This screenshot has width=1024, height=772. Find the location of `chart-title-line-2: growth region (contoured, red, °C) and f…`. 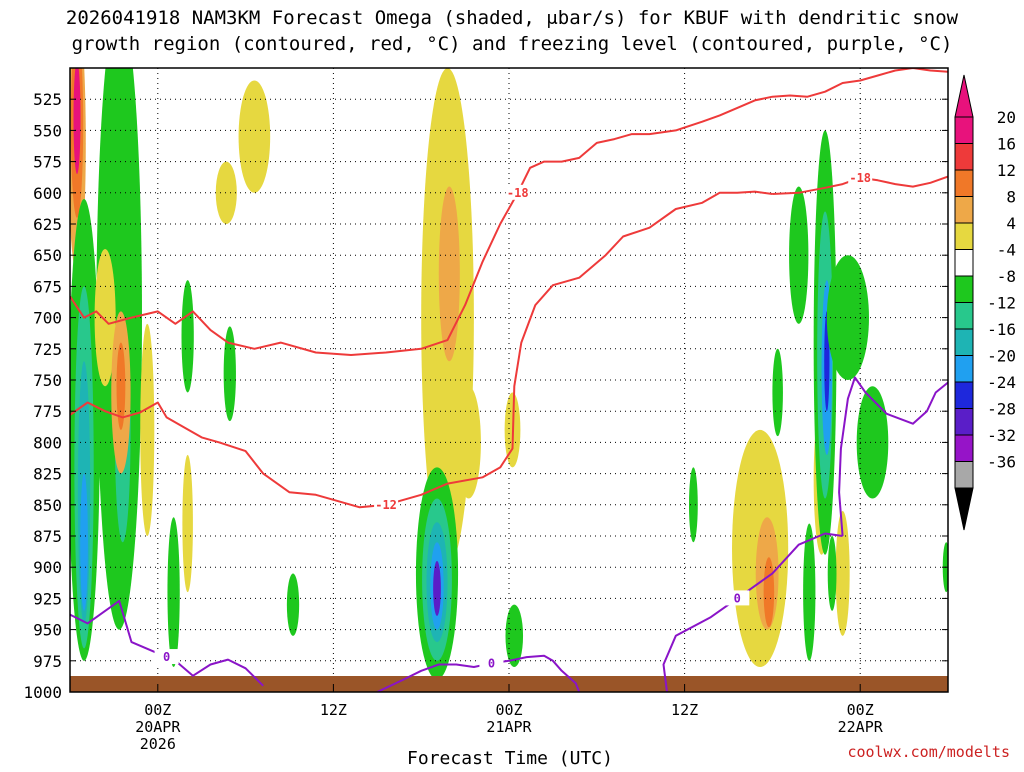

chart-title-line-2: growth region (contoured, red, °C) and f… is located at coordinates (512, 44).